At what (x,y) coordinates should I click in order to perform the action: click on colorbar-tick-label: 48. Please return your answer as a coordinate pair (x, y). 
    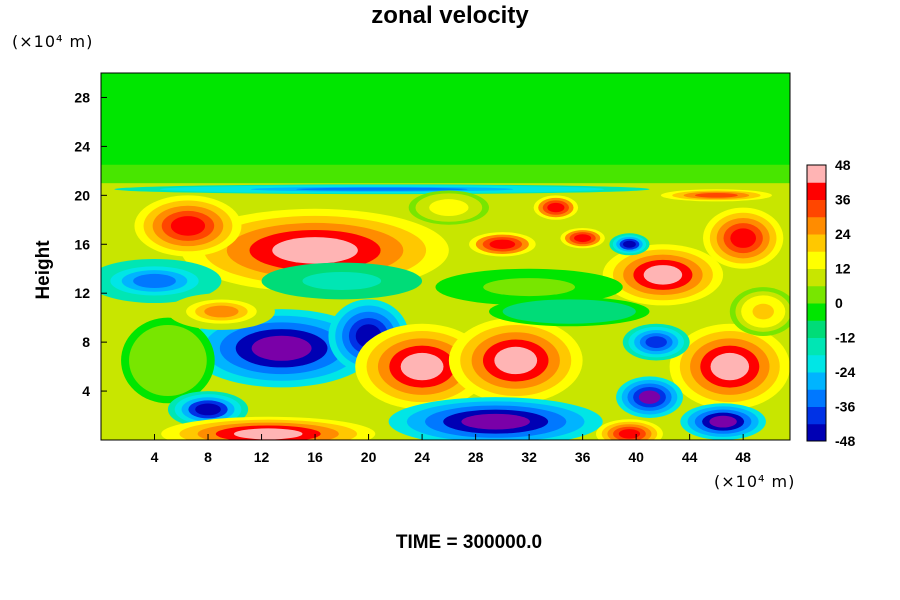
    Looking at the image, I should click on (843, 165).